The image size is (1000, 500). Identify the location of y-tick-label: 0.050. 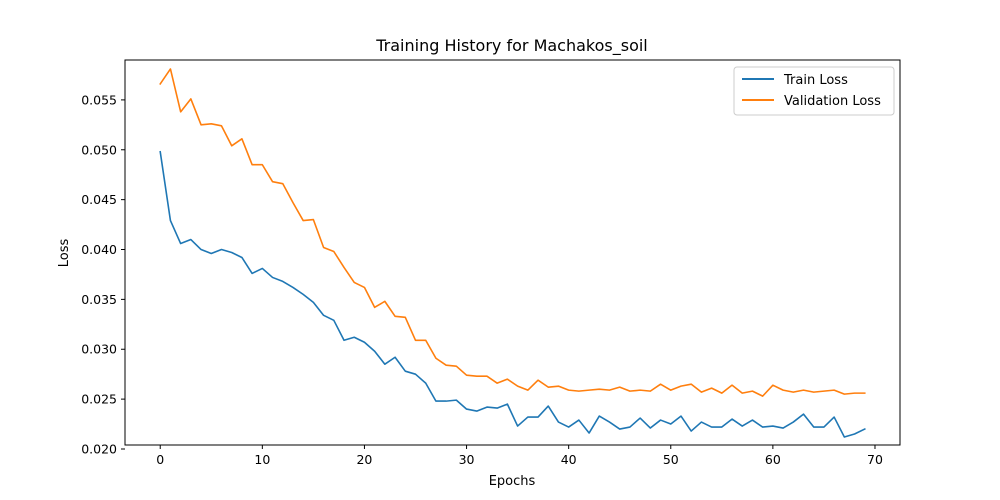
(99, 149).